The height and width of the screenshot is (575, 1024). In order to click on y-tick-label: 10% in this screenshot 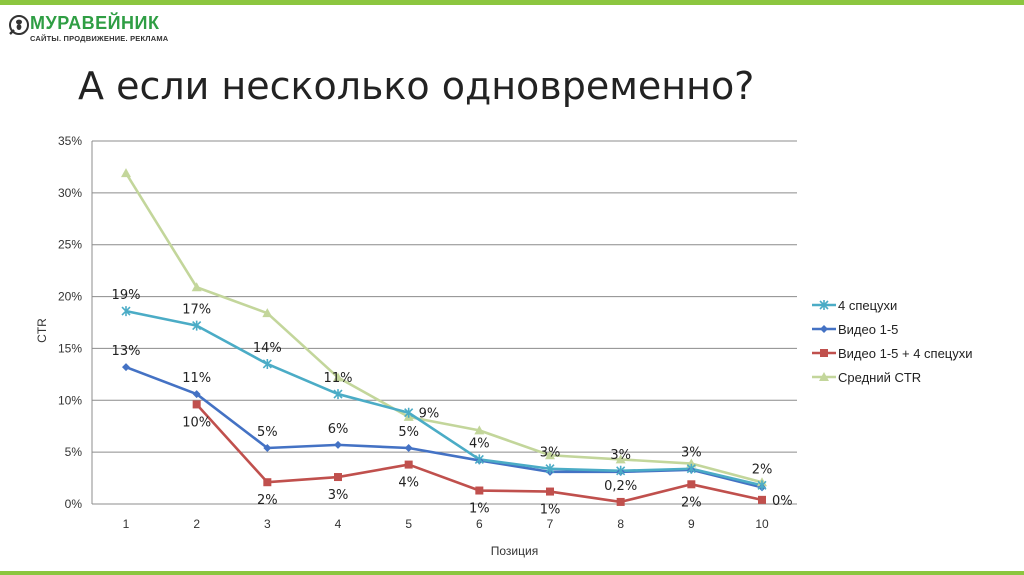, I will do `click(70, 400)`.